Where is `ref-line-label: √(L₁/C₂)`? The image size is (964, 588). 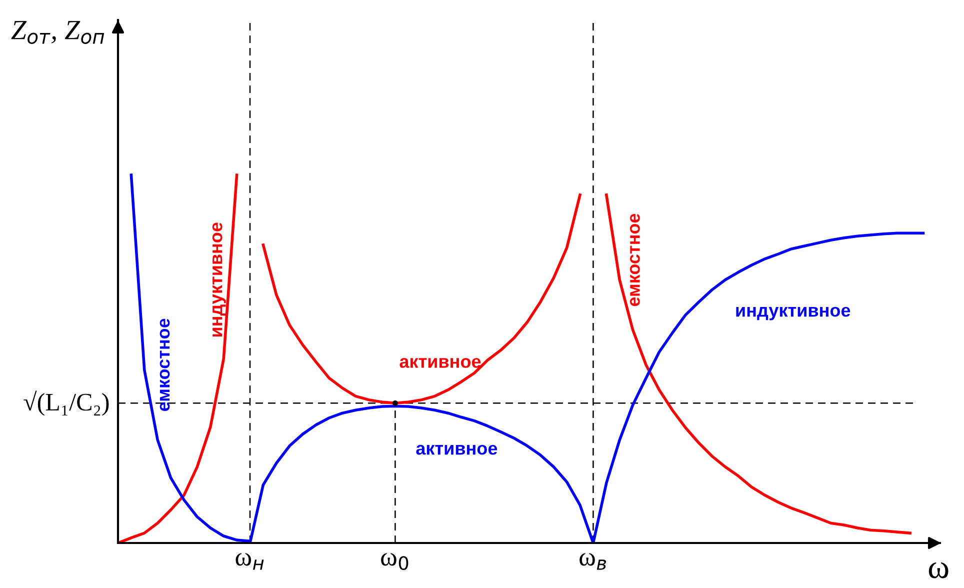
ref-line-label: √(L₁/C₂) is located at coordinates (66, 403).